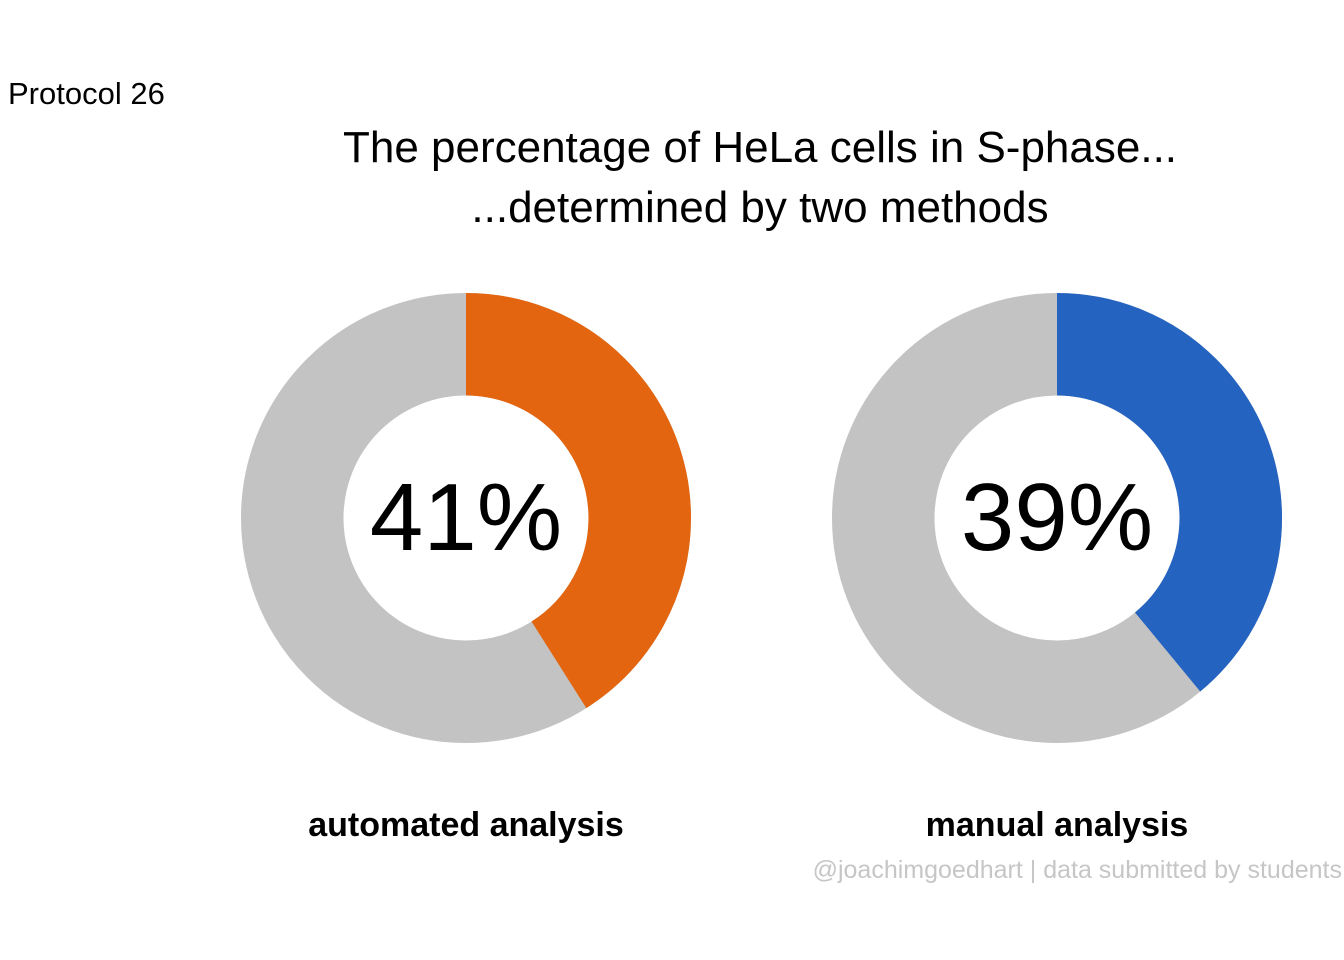 The image size is (1344, 960). Describe the element at coordinates (466, 825) in the screenshot. I see `donut-caption-automated: automated analysis` at that location.